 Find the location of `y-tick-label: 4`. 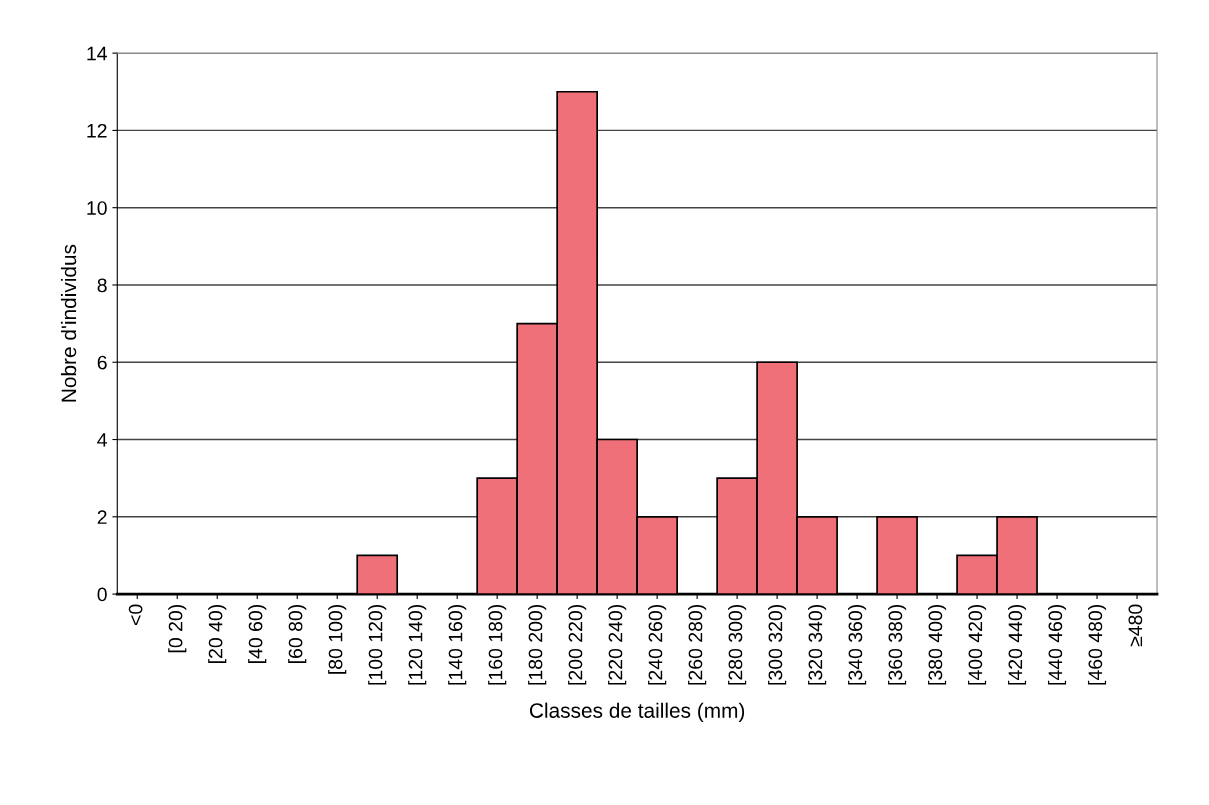

y-tick-label: 4 is located at coordinates (102, 440).